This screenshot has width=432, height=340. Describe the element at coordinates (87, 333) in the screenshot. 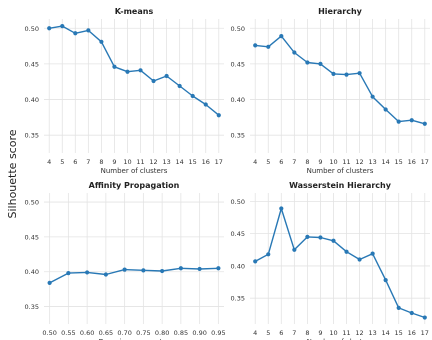

I see `x-tick-label: 0.60` at that location.